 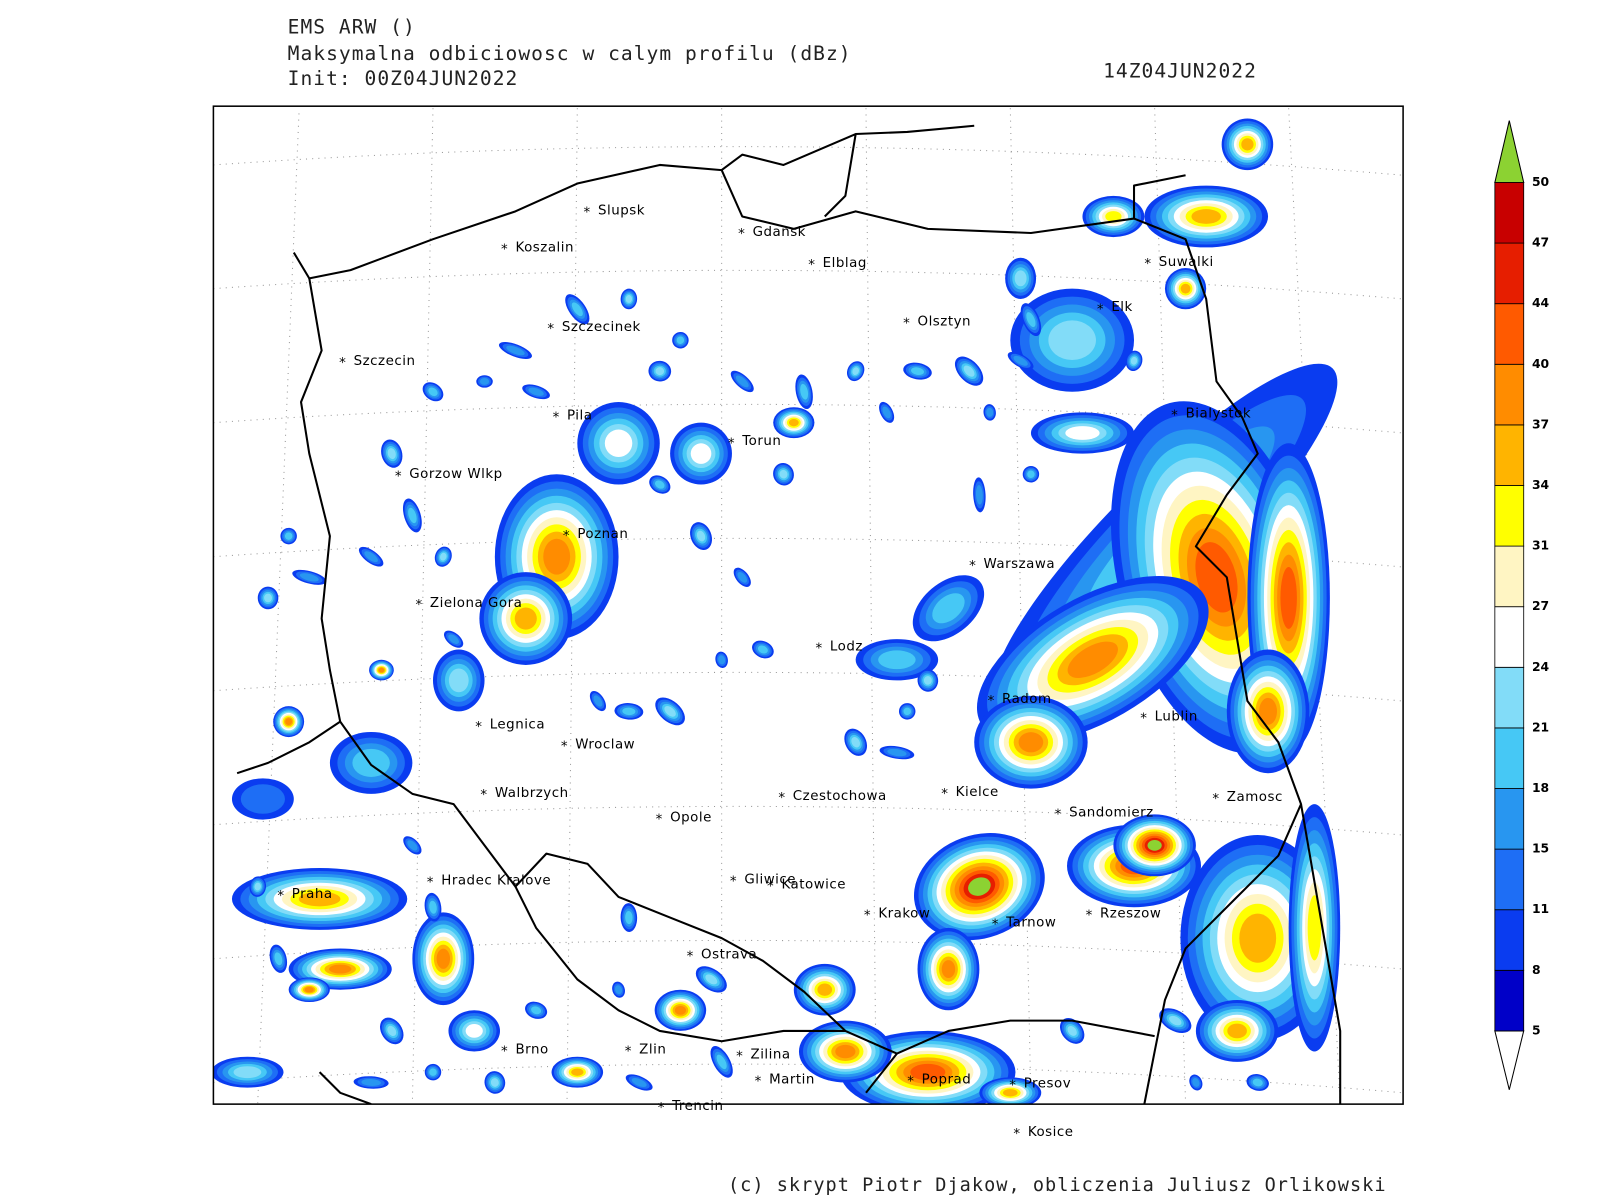 I want to click on colorbar-tick-label: 44, so click(x=1541, y=303).